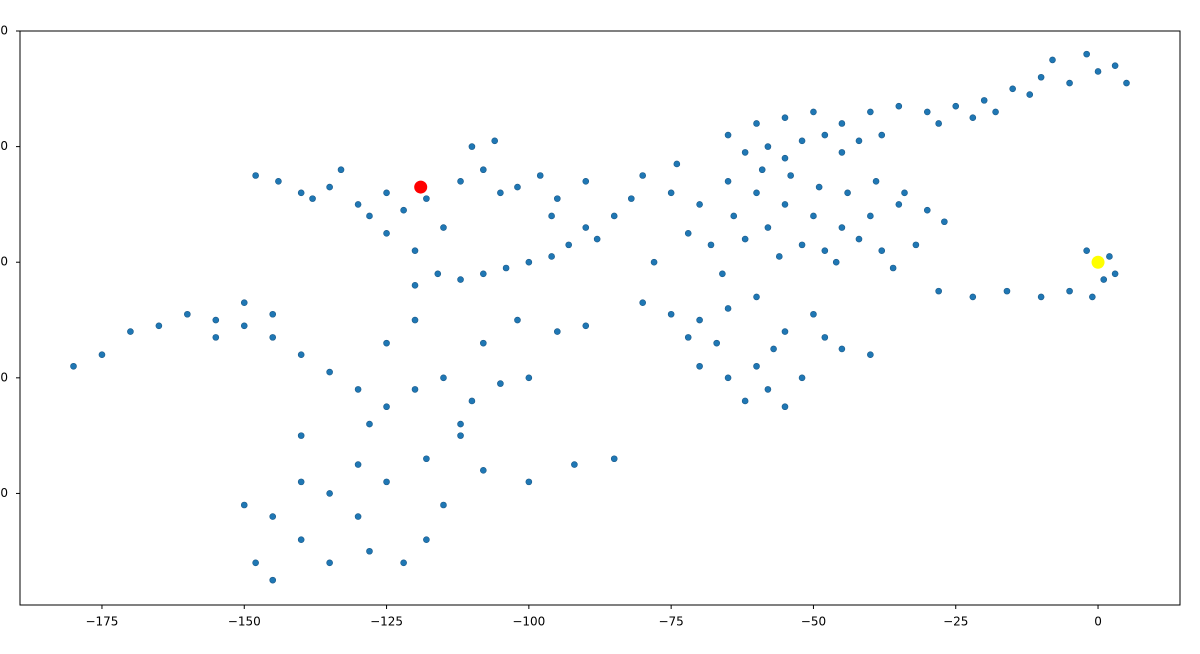  I want to click on x-tick-label: −75, so click(670, 622).